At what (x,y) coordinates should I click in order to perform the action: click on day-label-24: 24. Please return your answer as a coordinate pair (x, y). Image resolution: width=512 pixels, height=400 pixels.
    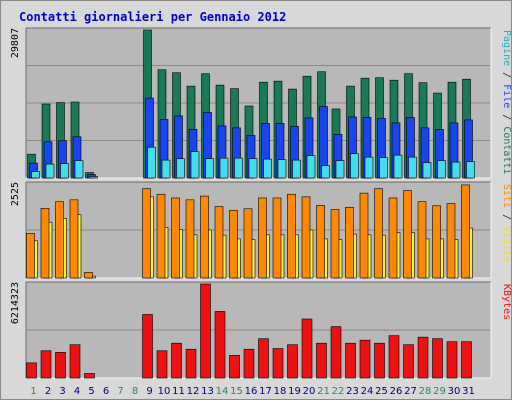
    Looking at the image, I should click on (367, 391).